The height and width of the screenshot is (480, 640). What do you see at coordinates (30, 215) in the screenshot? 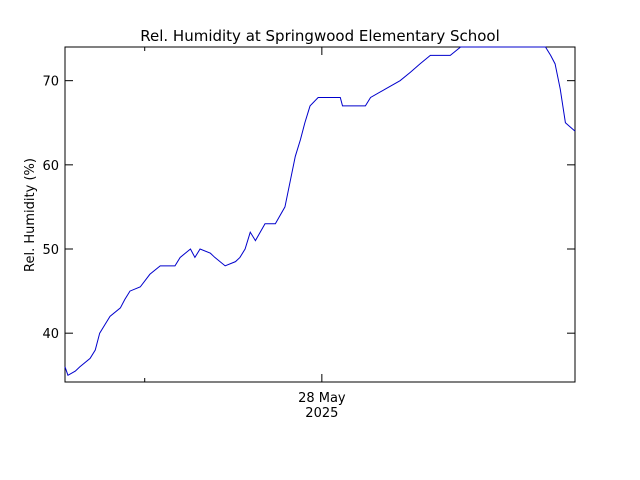
I see `y-axis-label: Rel. Humidity (%)` at bounding box center [30, 215].